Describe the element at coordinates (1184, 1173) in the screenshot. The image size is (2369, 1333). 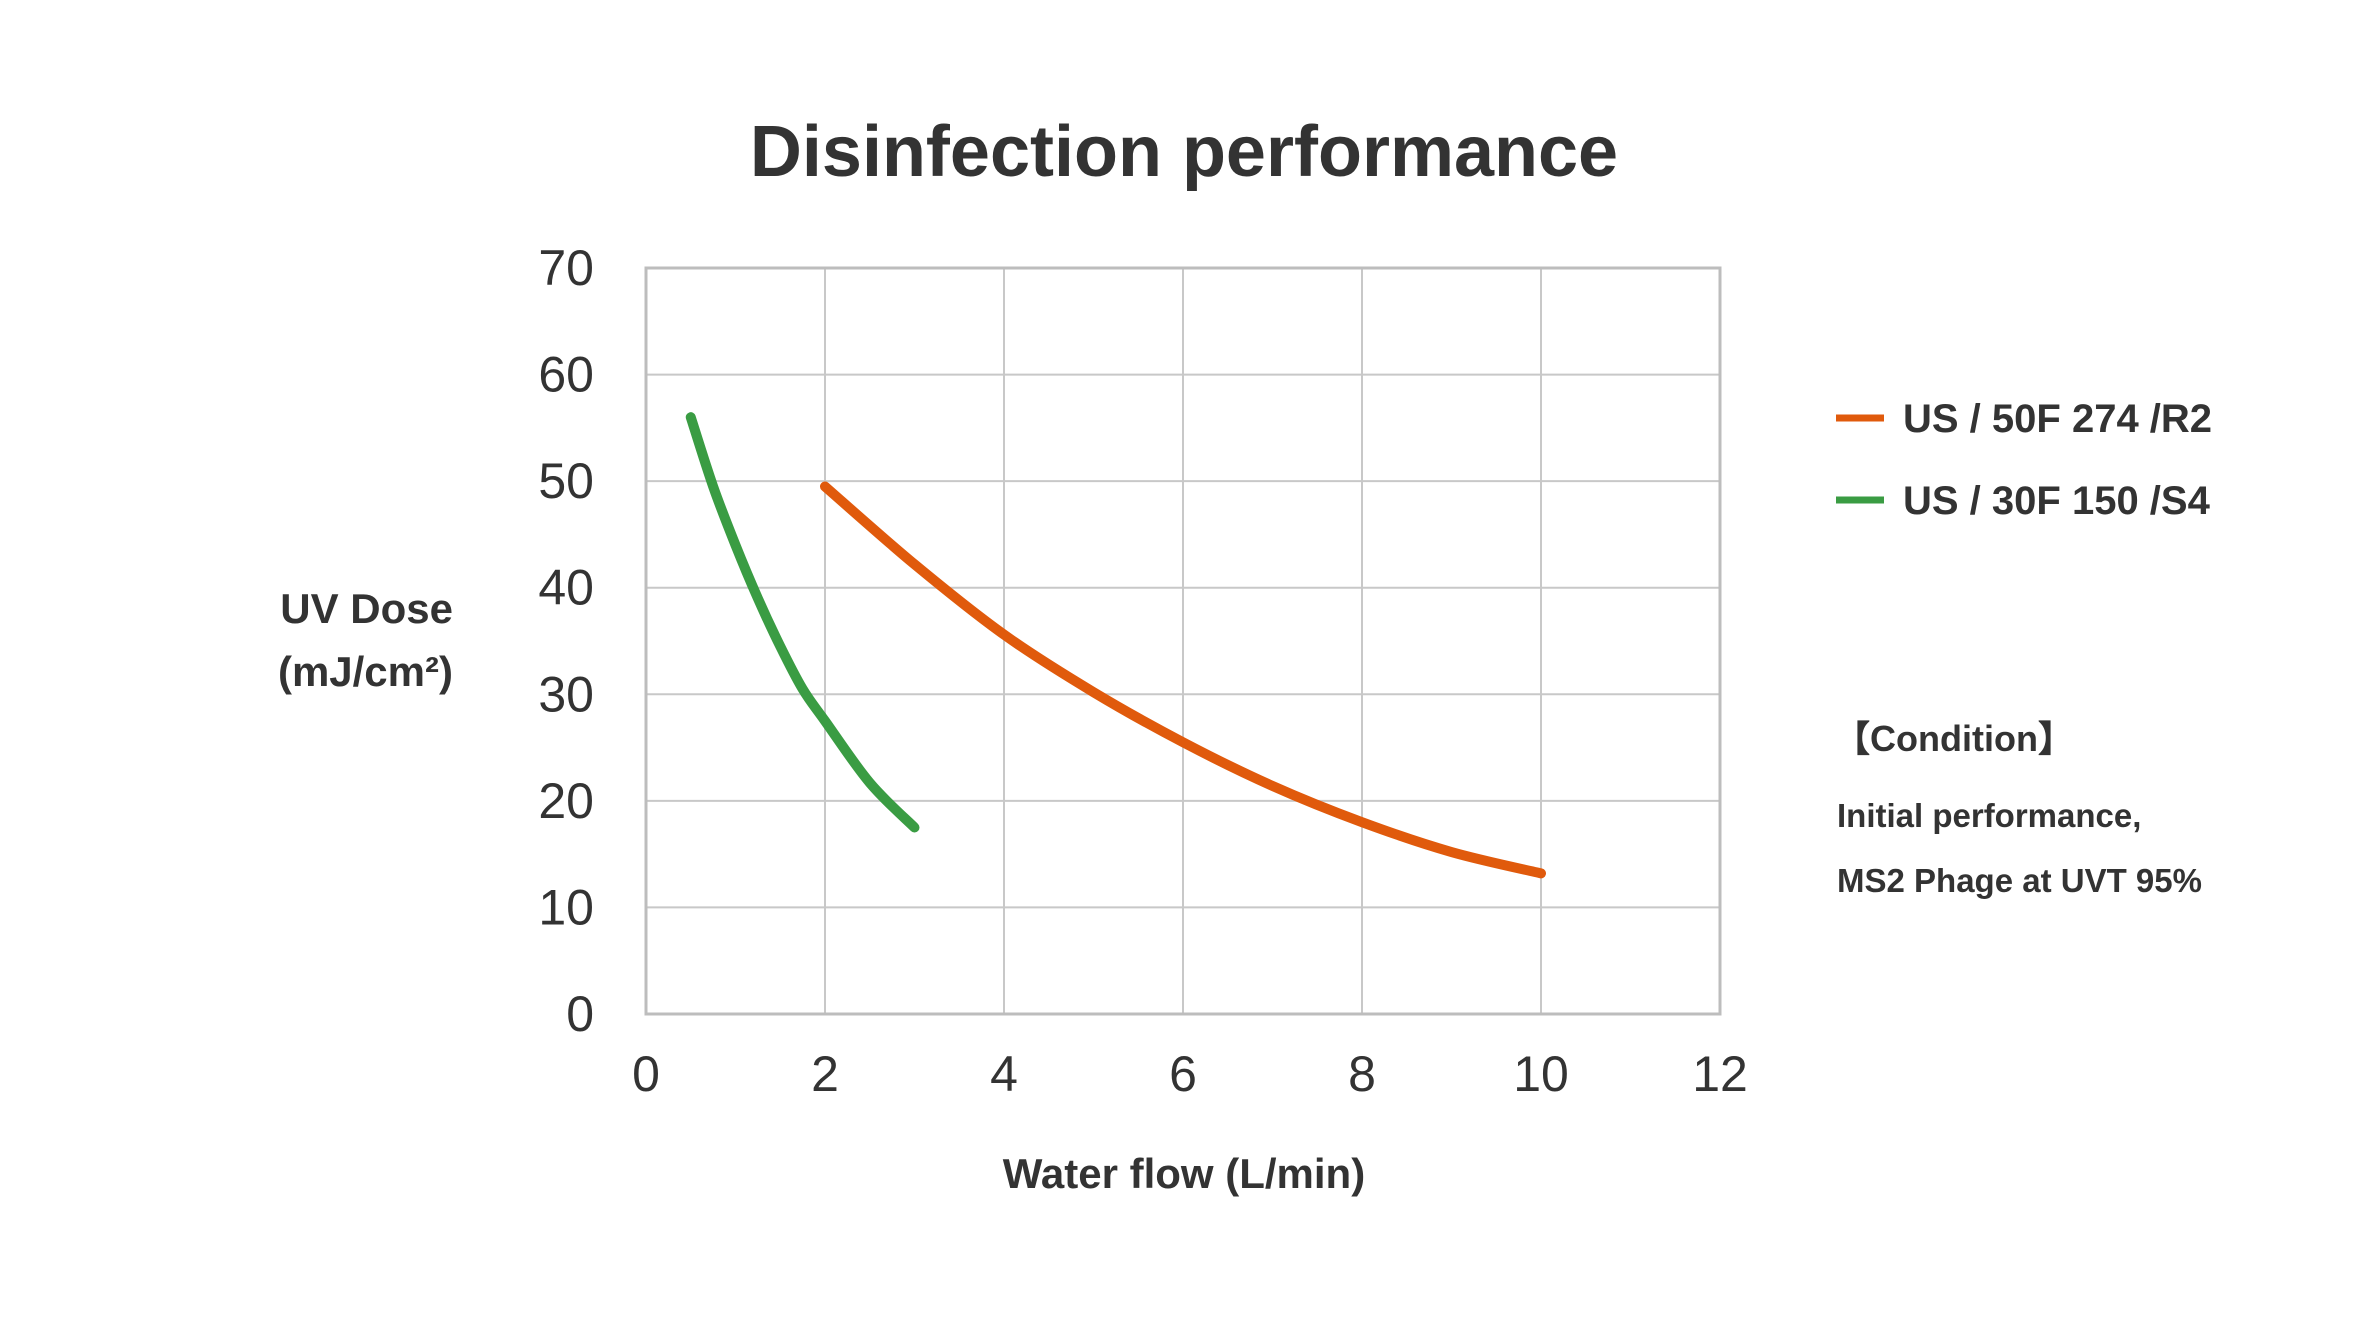
I see `x-axis-label: Water flow (L/min)` at that location.